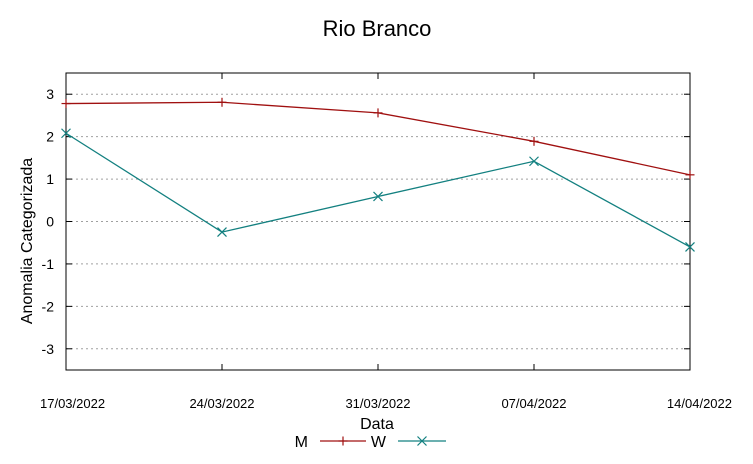 The width and height of the screenshot is (753, 464). Describe the element at coordinates (377, 403) in the screenshot. I see `x-tick-label: 31/03/2022` at that location.